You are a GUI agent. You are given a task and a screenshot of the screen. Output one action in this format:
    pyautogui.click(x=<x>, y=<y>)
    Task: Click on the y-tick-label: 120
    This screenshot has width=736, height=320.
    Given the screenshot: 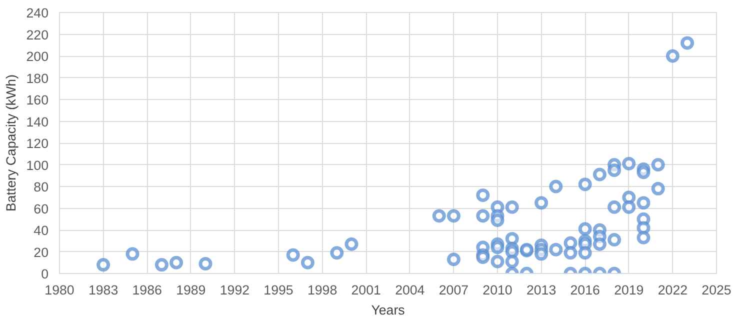 What is the action you would take?
    pyautogui.click(x=37, y=143)
    